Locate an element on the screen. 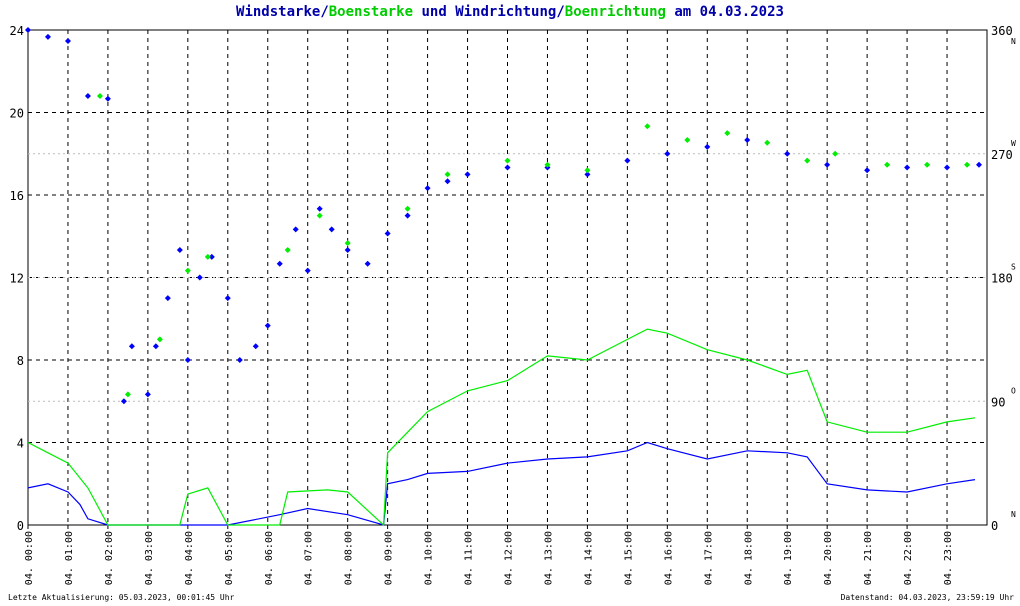  x-tick-label: 04. 16:00 is located at coordinates (668, 558).